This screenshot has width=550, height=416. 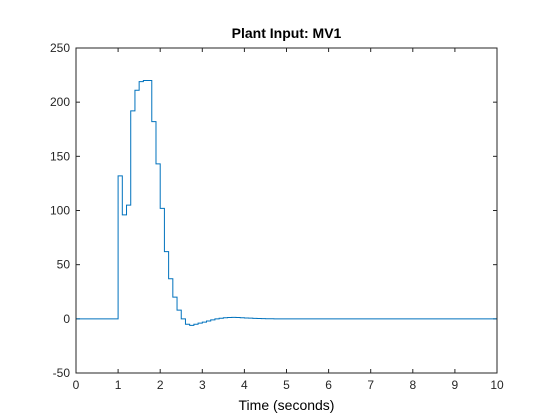 I want to click on x-tick-label: 5, so click(x=286, y=385).